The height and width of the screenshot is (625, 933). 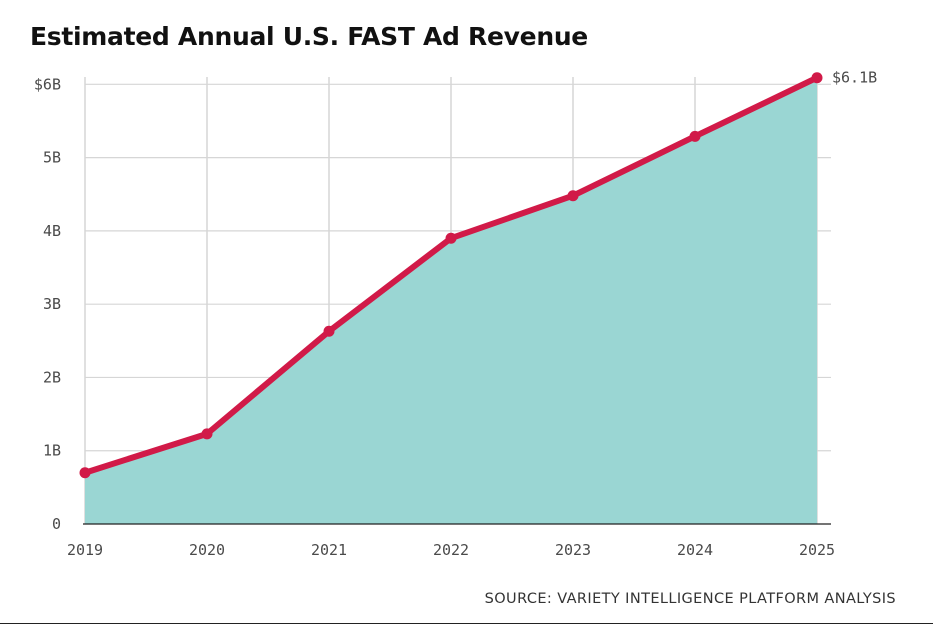 What do you see at coordinates (329, 550) in the screenshot?
I see `x-tick-label: 2021` at bounding box center [329, 550].